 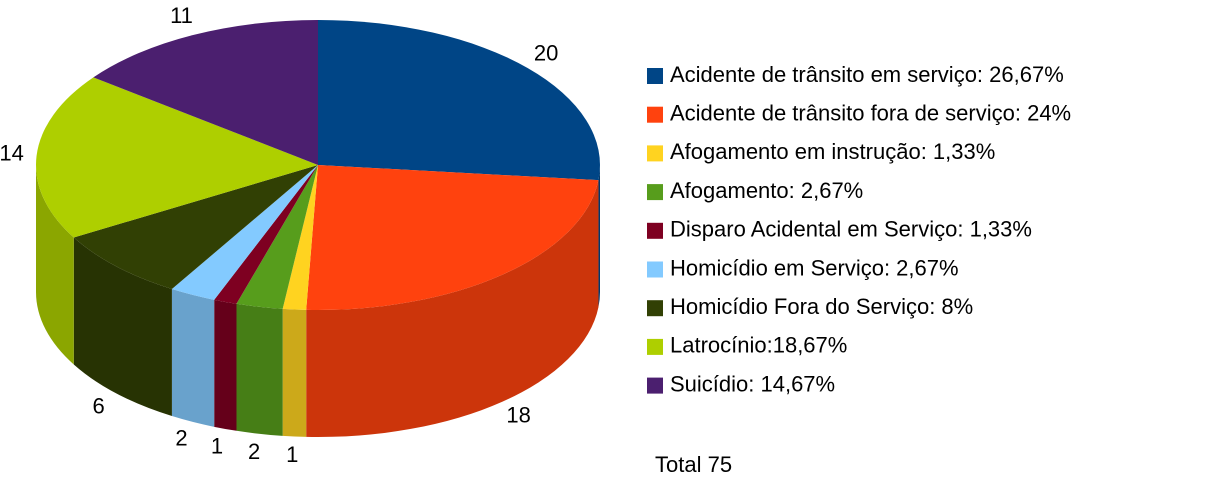 I want to click on legend-label: Latrocínio:18,67%, so click(x=758, y=345).